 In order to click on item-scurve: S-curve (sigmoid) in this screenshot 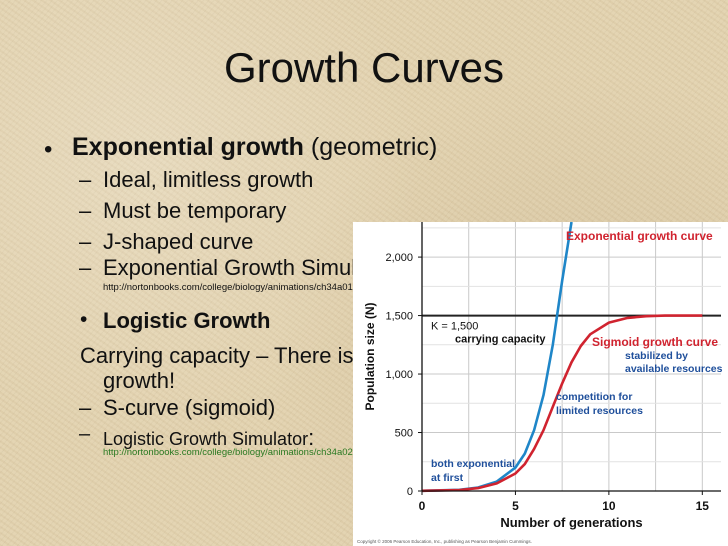, I will do `click(189, 407)`.